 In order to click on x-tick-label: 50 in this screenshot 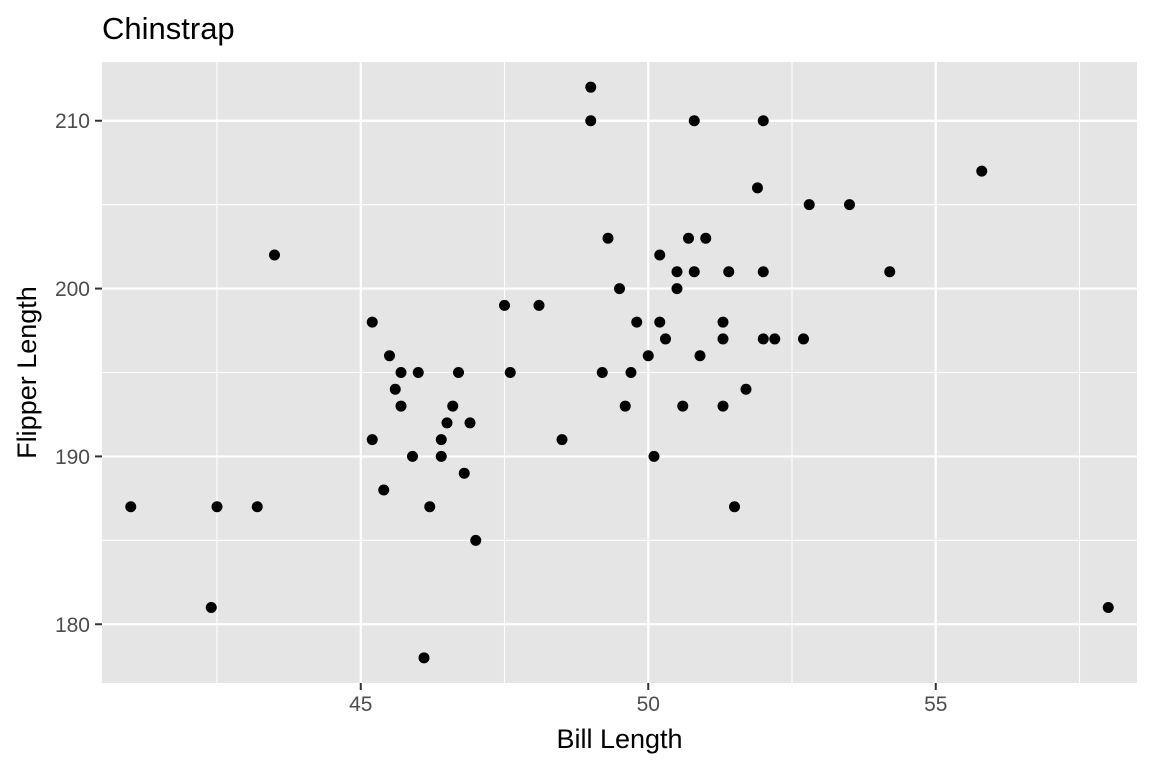, I will do `click(648, 704)`.